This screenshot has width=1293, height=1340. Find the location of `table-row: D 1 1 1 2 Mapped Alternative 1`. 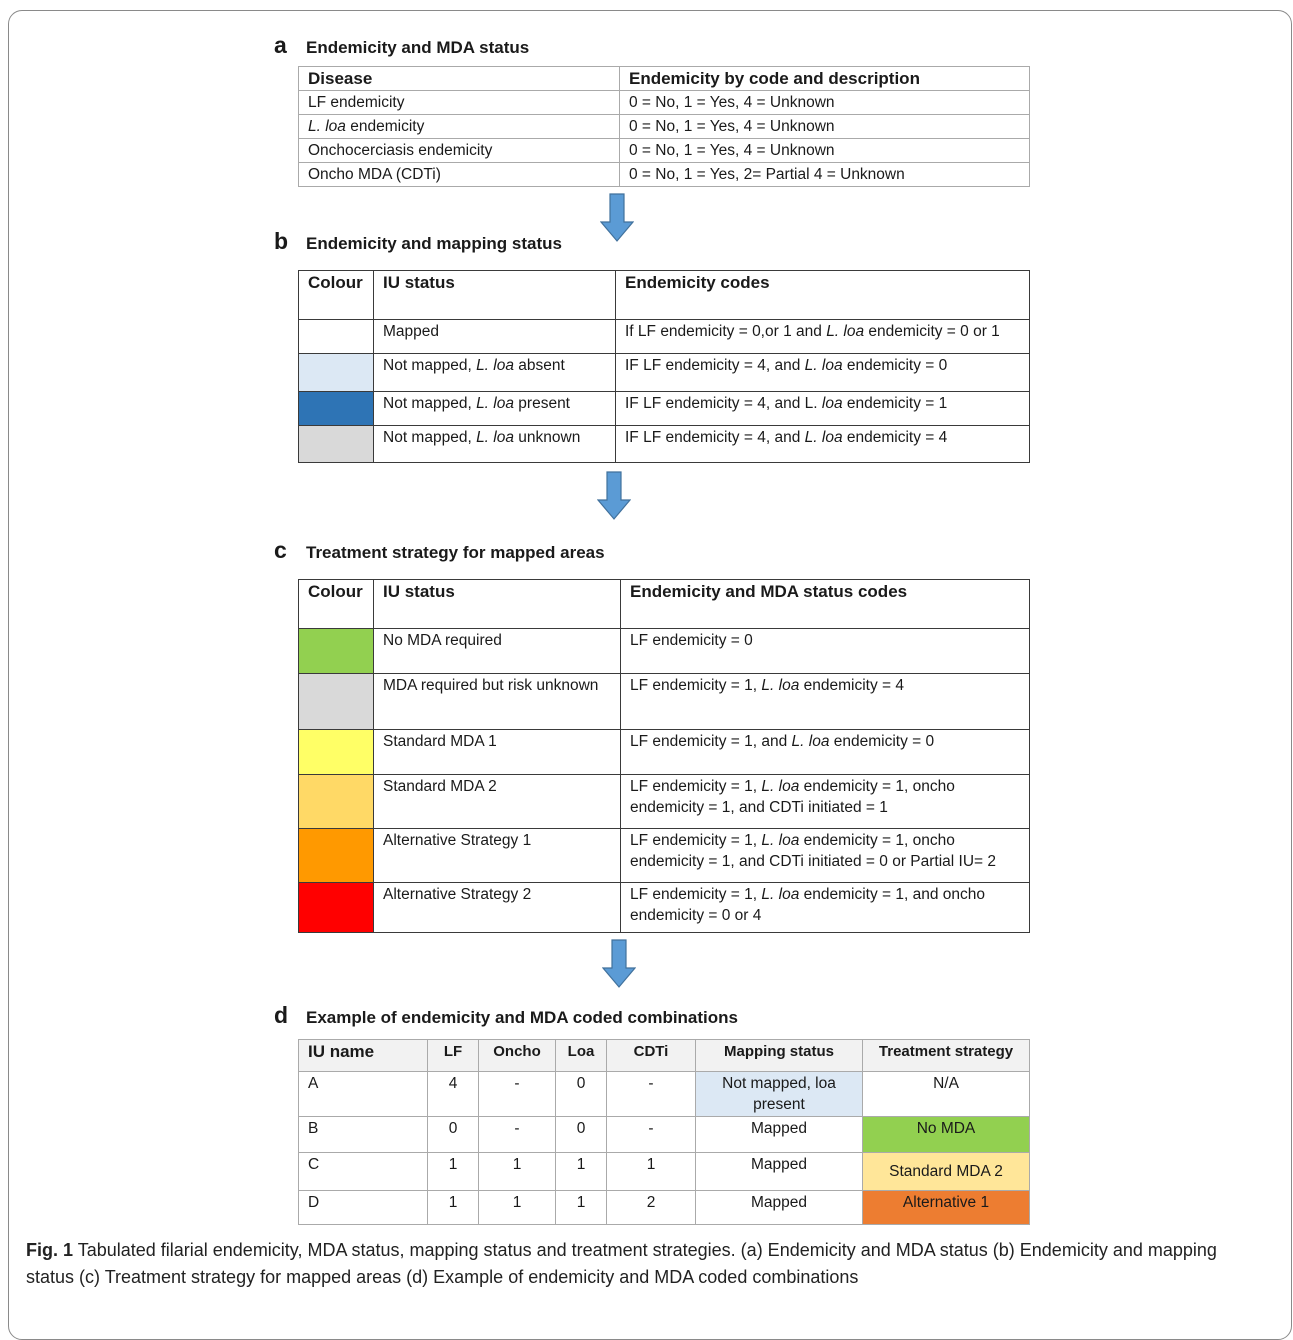

table-row: D 1 1 1 2 Mapped Alternative 1 is located at coordinates (664, 1207).